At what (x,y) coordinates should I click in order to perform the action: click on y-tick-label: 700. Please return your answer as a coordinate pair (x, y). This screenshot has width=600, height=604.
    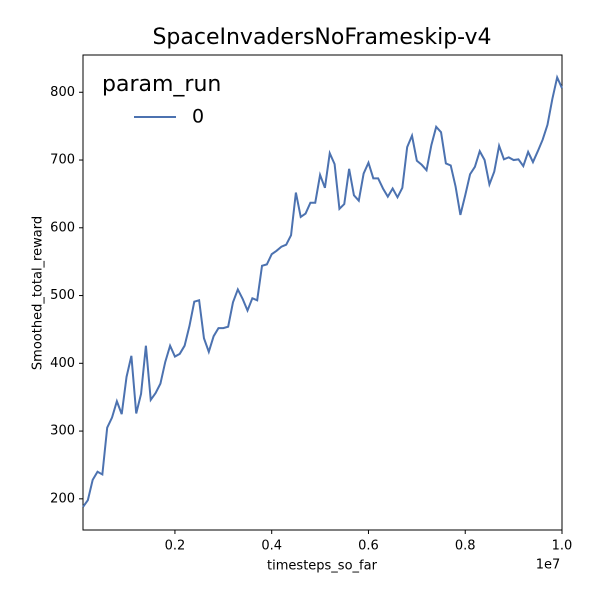
    Looking at the image, I should click on (62, 160).